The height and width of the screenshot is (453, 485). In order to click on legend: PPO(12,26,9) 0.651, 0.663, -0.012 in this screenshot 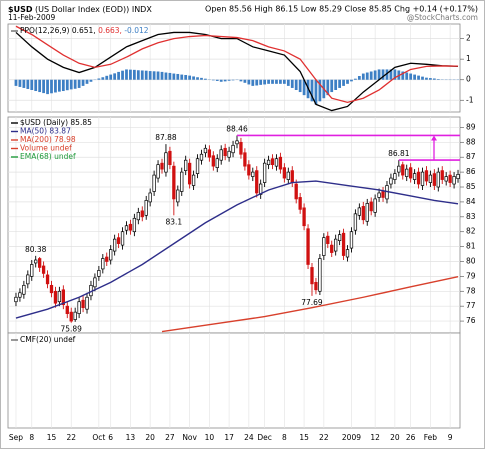, I will do `click(84, 30)`.